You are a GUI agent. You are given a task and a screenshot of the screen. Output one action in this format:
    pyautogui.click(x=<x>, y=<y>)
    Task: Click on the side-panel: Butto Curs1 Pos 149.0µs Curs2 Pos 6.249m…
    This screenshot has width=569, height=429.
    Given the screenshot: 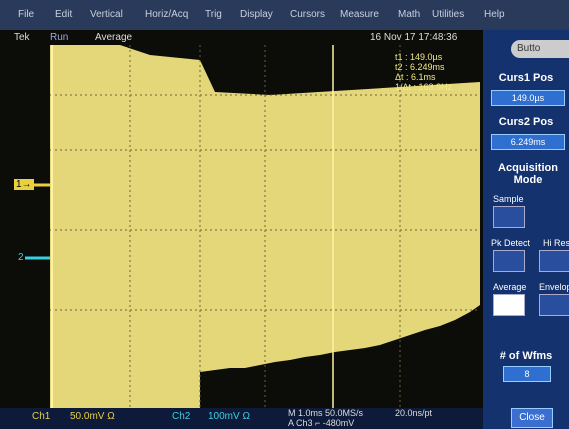 What is the action you would take?
    pyautogui.click(x=526, y=229)
    